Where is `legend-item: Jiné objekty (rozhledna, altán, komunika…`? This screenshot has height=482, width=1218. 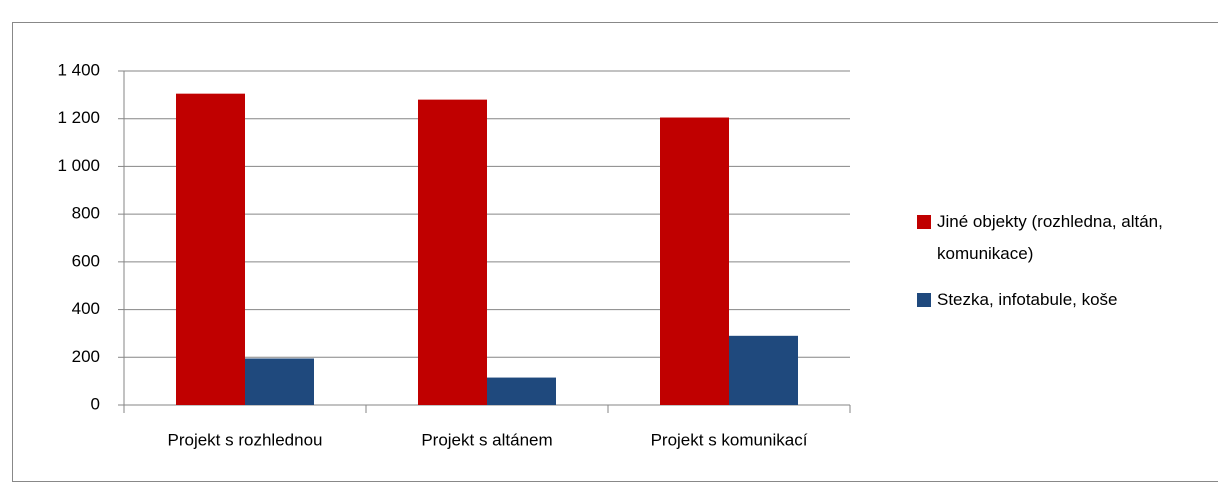
legend-item: Jiné objekty (rozhledna, altán, komunika… is located at coordinates (1062, 238).